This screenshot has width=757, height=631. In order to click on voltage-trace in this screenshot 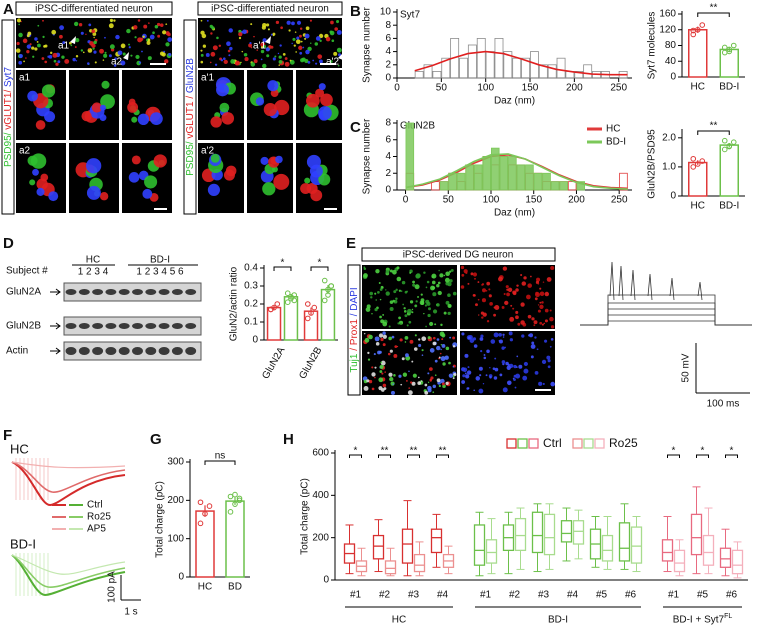, I will do `click(666, 320)`.